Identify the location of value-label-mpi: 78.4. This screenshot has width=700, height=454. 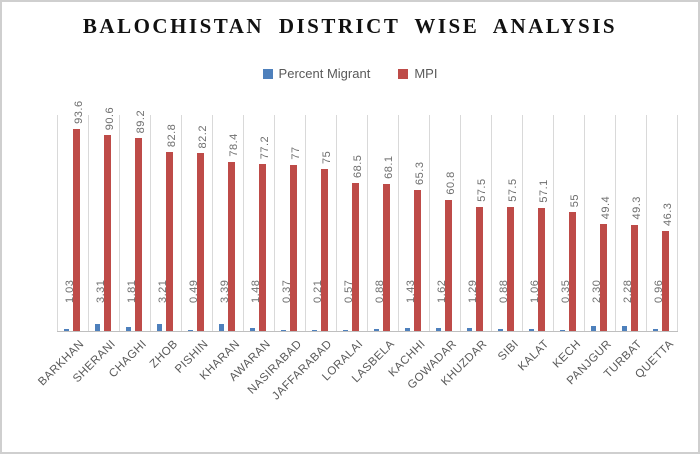
(234, 145).